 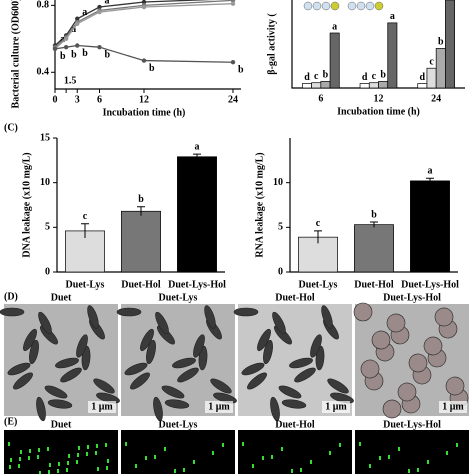 I want to click on x-tick-label: 1.5, so click(x=70, y=80).